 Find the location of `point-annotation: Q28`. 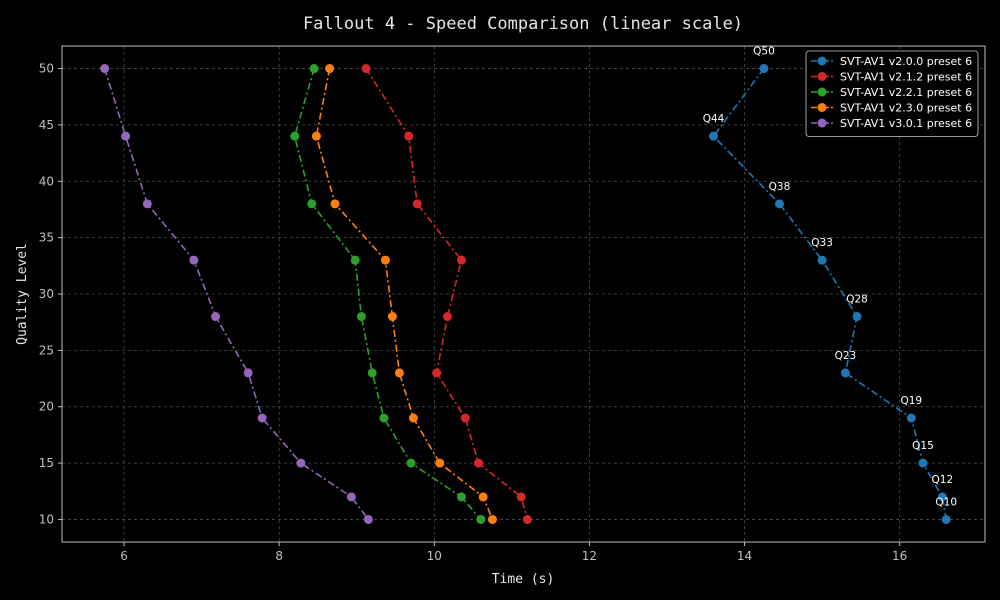

point-annotation: Q28 is located at coordinates (857, 300).